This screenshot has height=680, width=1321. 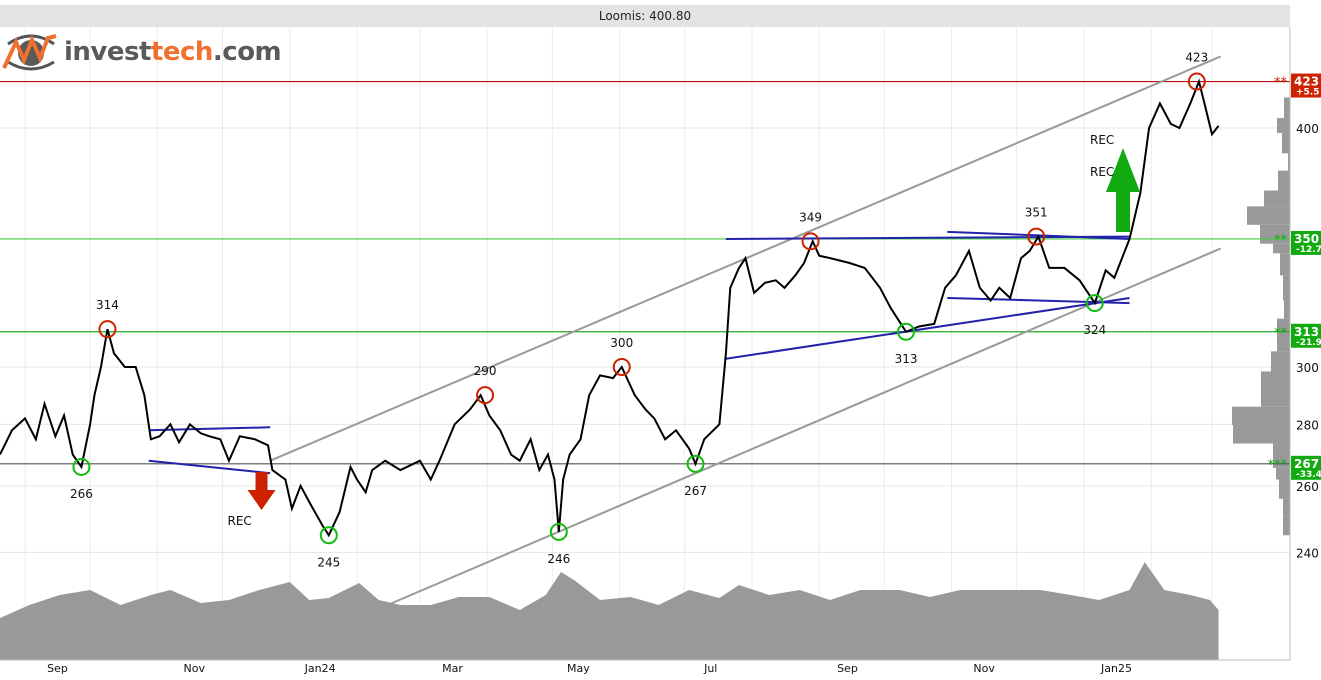 What do you see at coordinates (1306, 239) in the screenshot?
I see `level-value: 350` at bounding box center [1306, 239].